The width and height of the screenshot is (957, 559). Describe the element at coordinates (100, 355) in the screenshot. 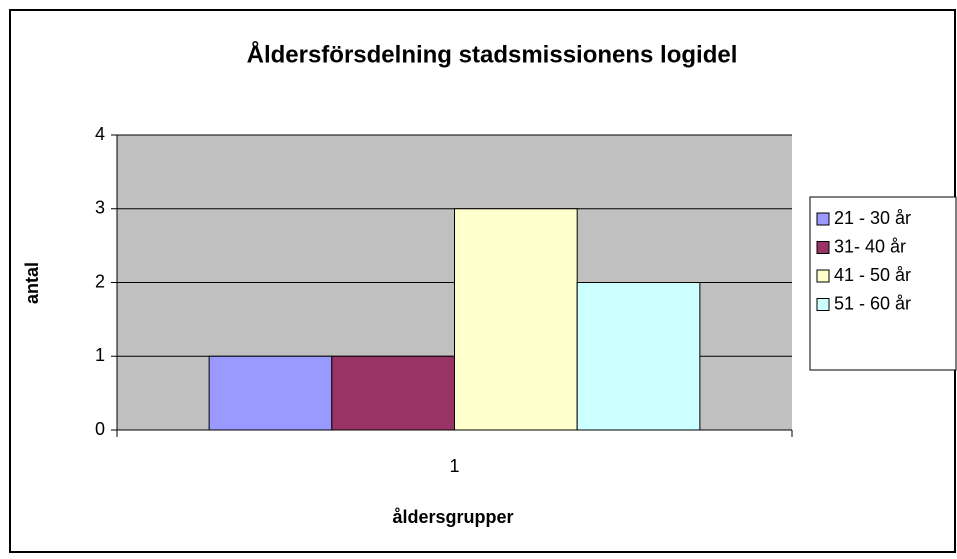

I see `y-tick-label: 1` at that location.